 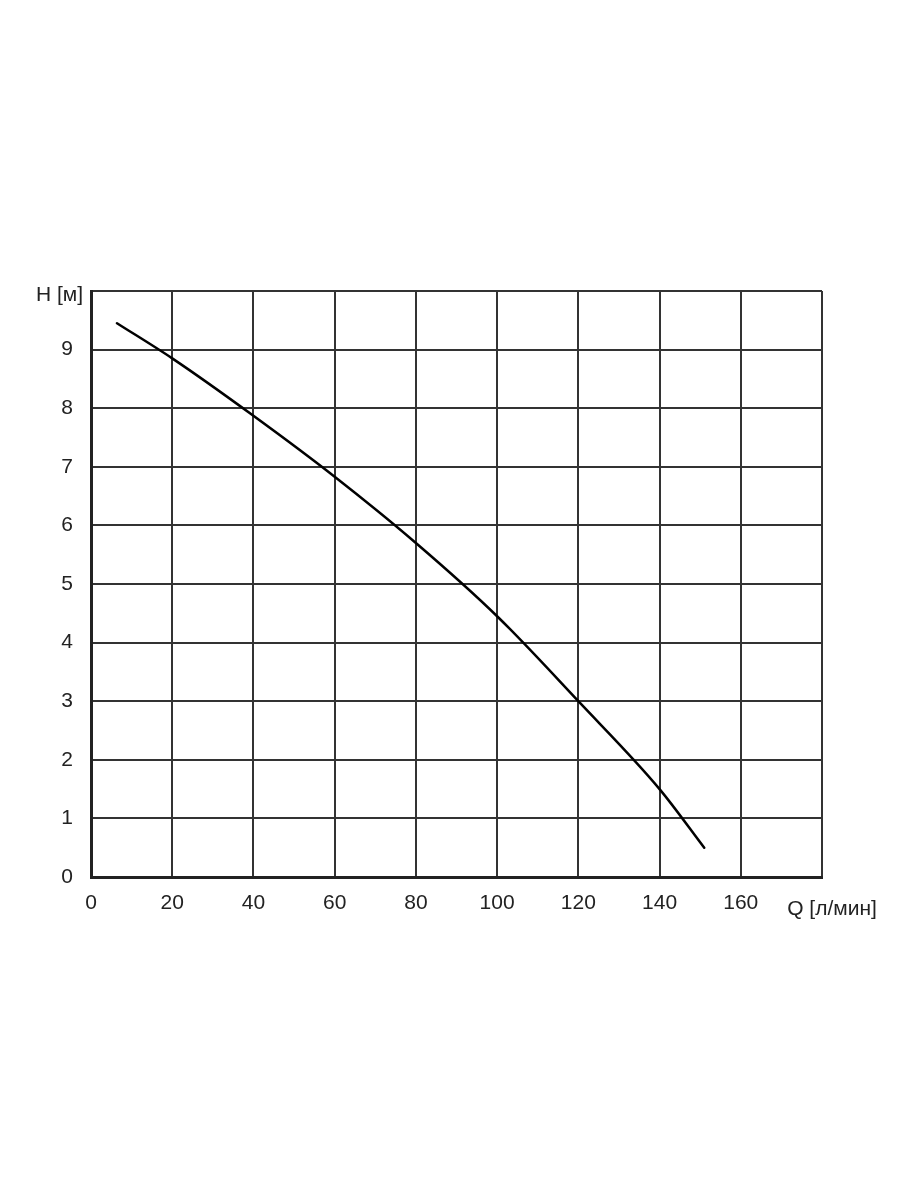 What do you see at coordinates (67, 465) in the screenshot?
I see `y-tick-label: 7` at bounding box center [67, 465].